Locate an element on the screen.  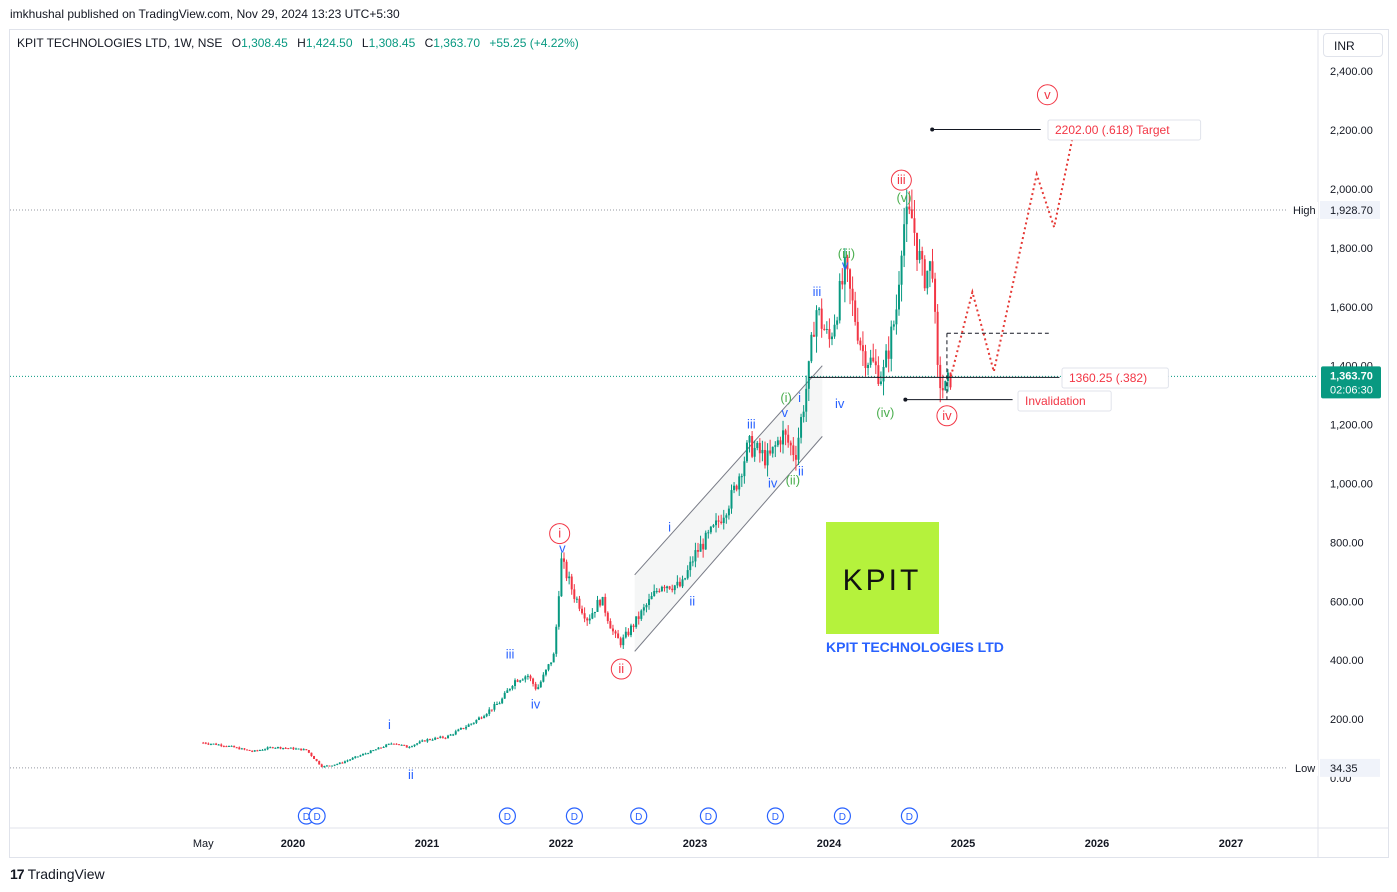
y-tick-label: 400.00 is located at coordinates (1347, 661).